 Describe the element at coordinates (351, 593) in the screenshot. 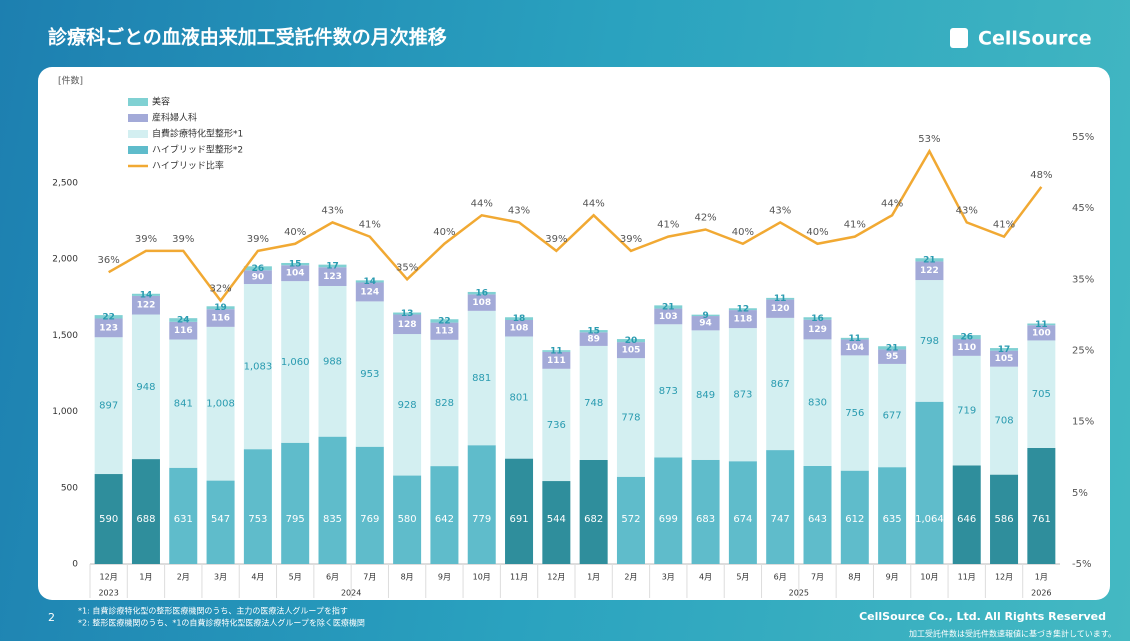

I see `year-label: 2024` at that location.